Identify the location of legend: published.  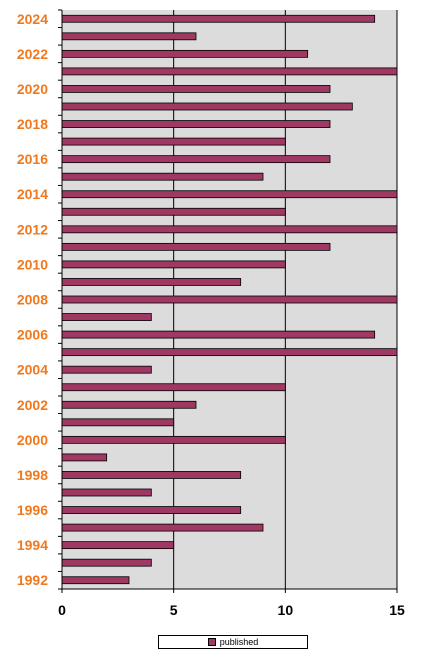
(233, 642).